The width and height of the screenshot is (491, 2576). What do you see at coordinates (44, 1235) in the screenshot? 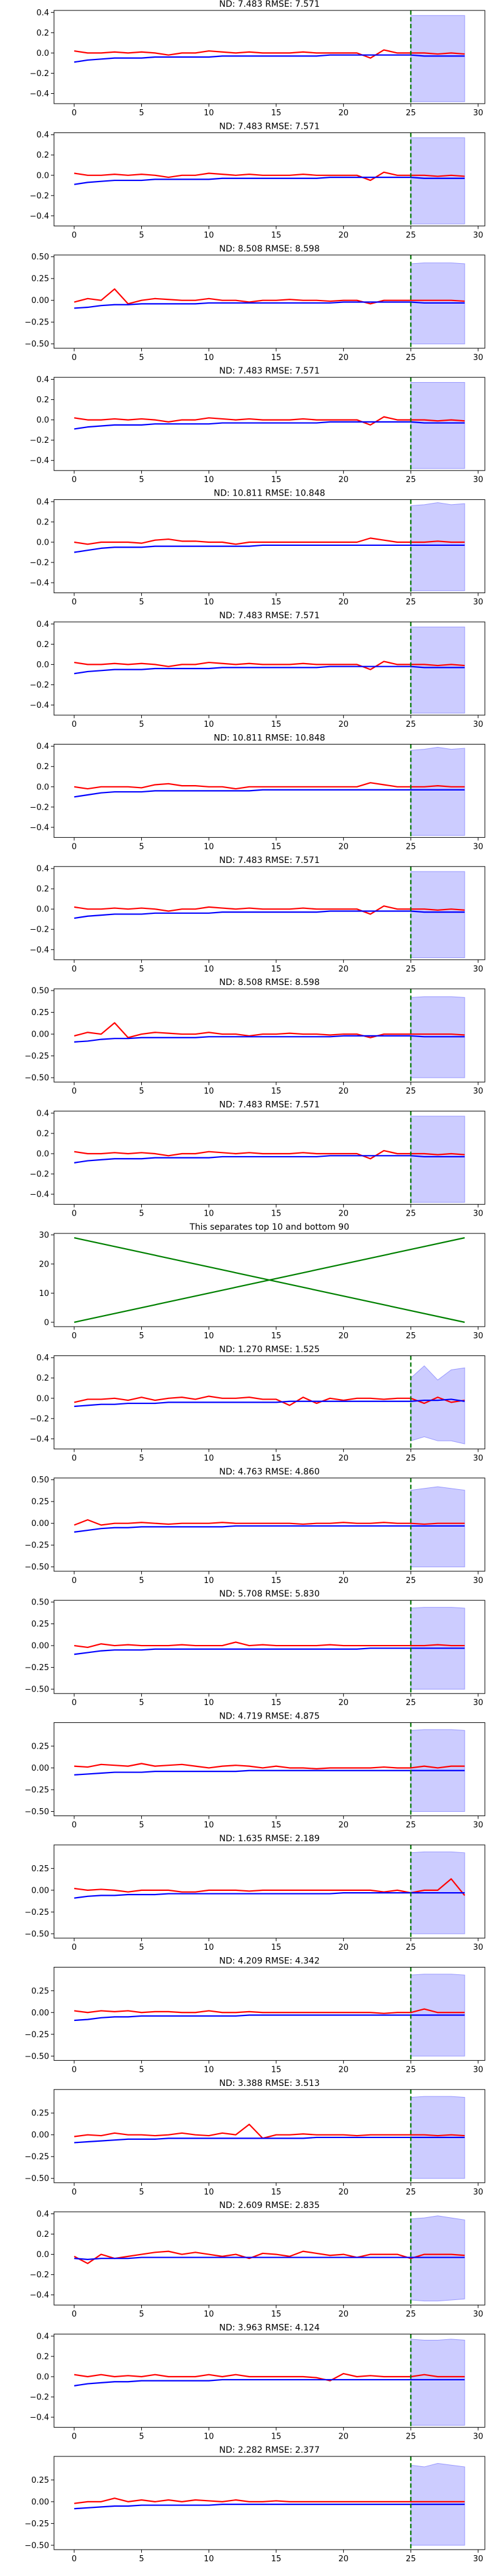
I see `y-tick-label: 30` at bounding box center [44, 1235].